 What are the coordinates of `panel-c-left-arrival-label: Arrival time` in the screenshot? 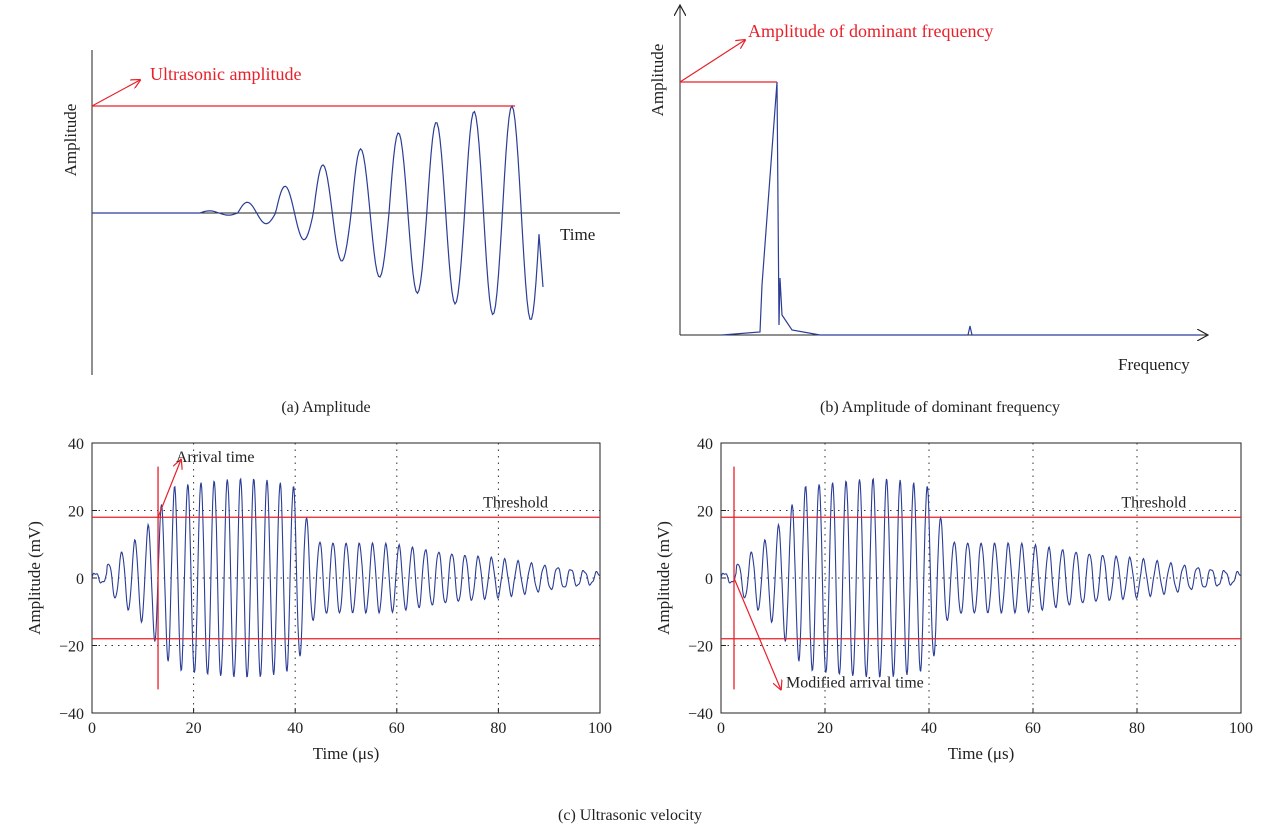 It's located at (215, 457).